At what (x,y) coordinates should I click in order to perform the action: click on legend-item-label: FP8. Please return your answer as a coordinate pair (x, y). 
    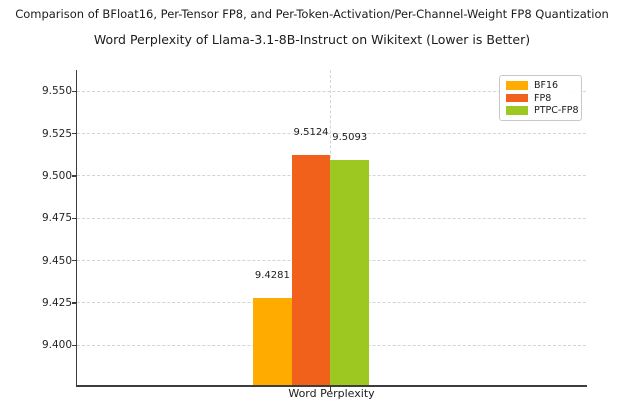
    Looking at the image, I should click on (543, 98).